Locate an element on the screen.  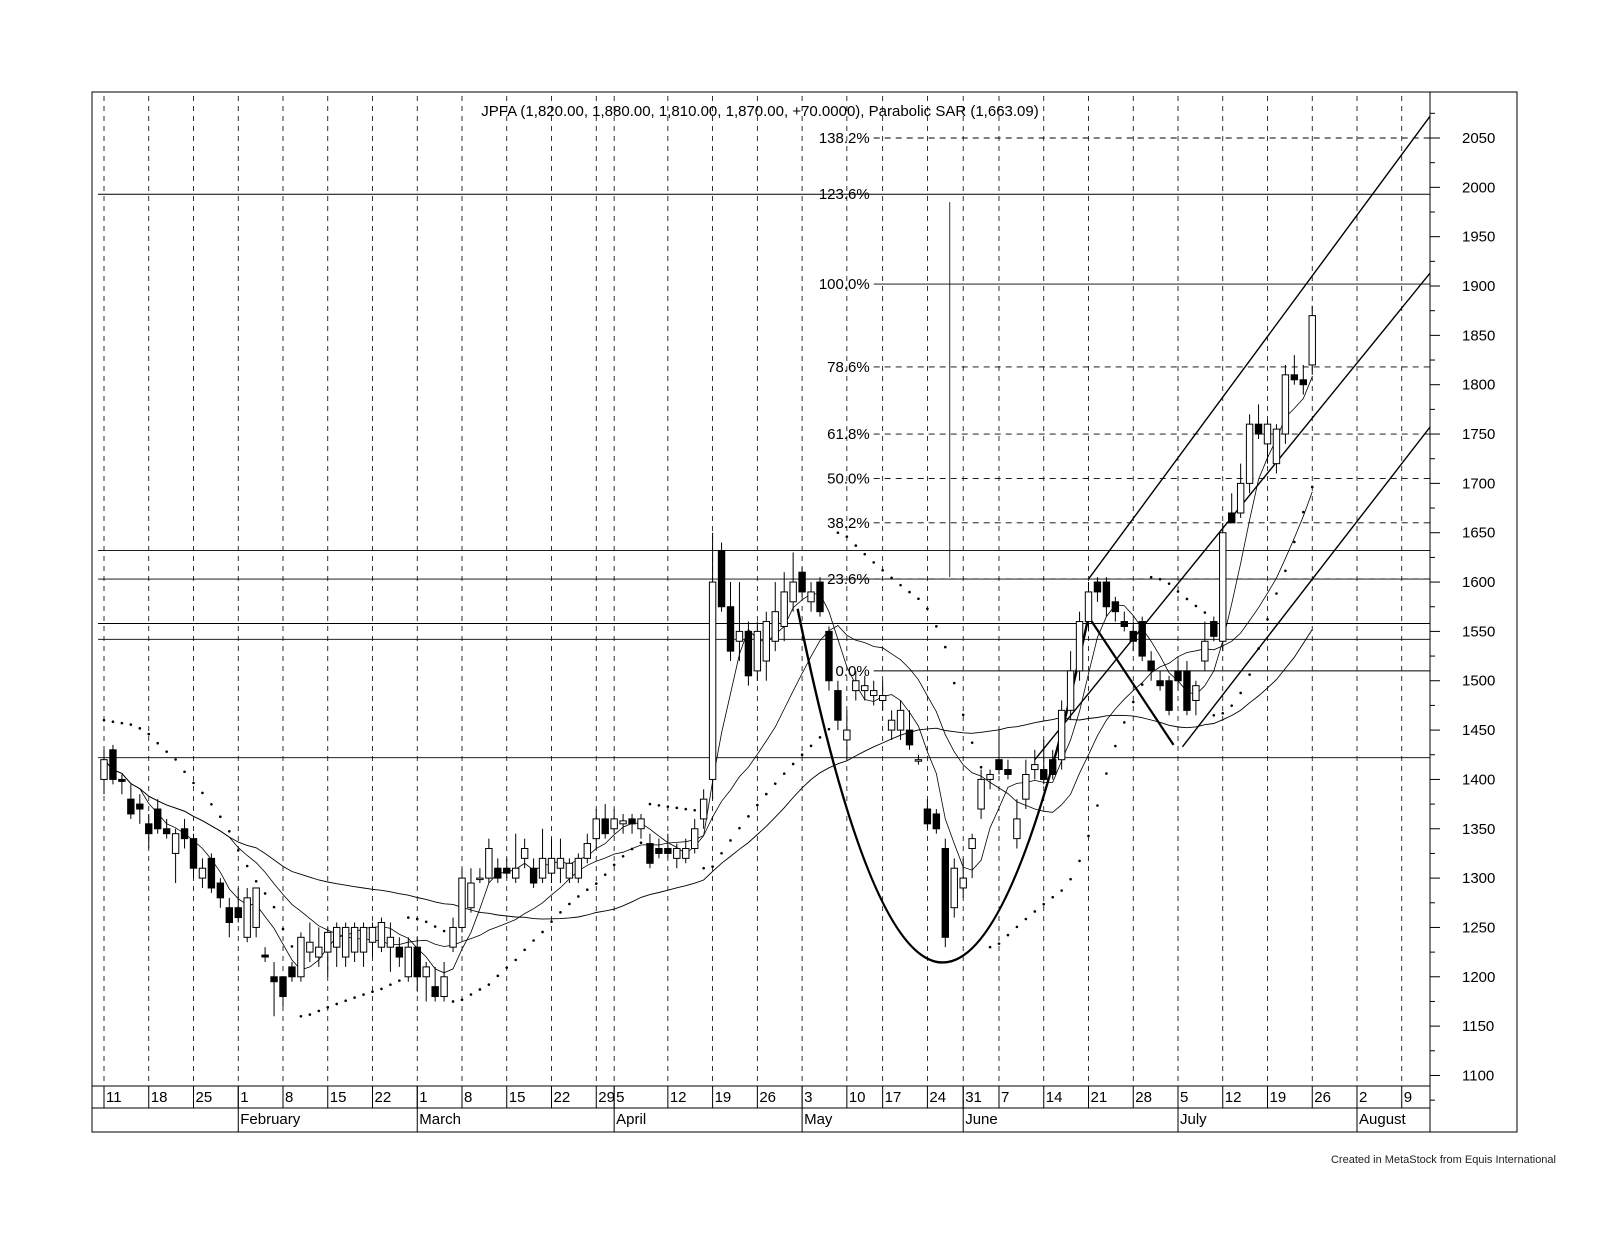
price-tick-label: 1300 is located at coordinates (1478, 878).